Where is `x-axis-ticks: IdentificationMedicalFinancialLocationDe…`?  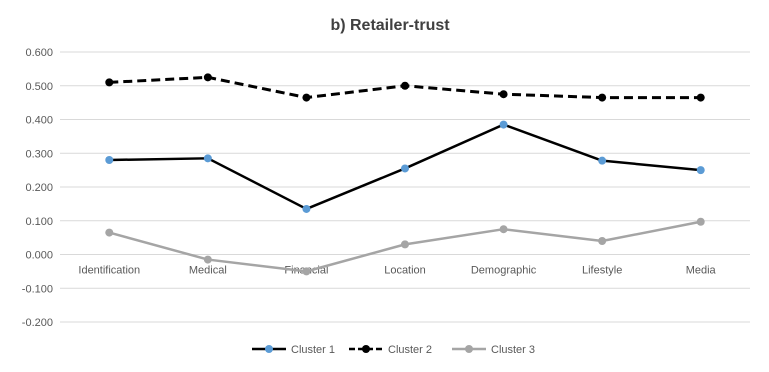 x-axis-ticks: IdentificationMedicalFinancialLocationDe… is located at coordinates (397, 271).